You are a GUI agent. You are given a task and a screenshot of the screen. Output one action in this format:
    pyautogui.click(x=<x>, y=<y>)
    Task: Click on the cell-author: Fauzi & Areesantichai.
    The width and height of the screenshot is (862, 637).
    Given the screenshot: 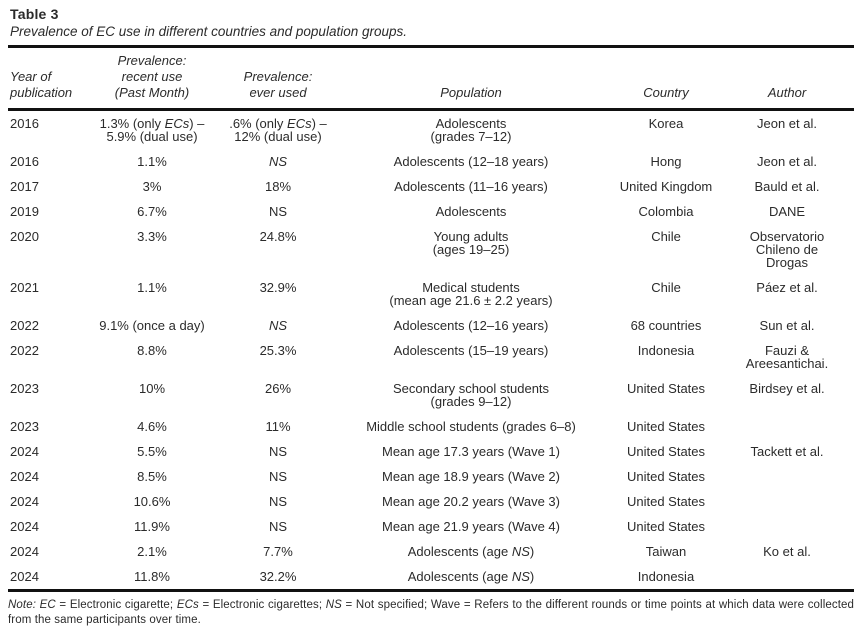 What is the action you would take?
    pyautogui.click(x=787, y=357)
    